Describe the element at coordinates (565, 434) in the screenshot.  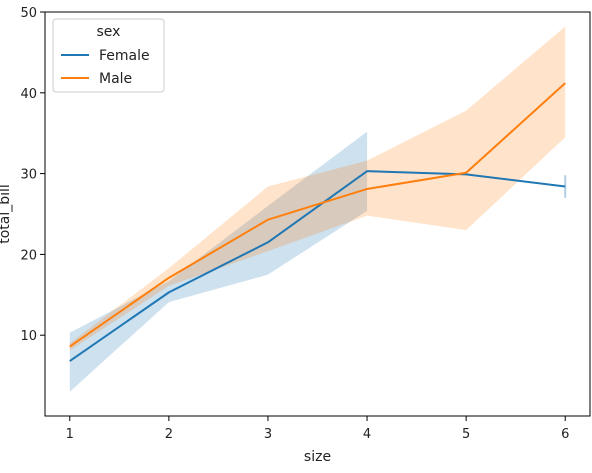
I see `x-tick-label-6: 6` at that location.